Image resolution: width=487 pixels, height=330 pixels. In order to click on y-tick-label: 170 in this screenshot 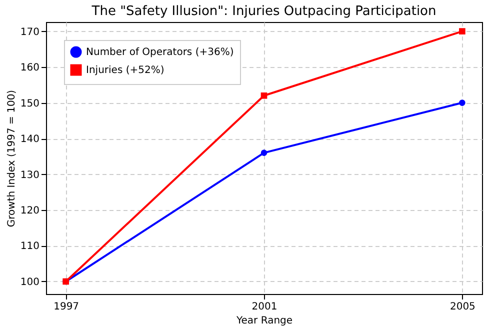, I will do `click(30, 32)`.